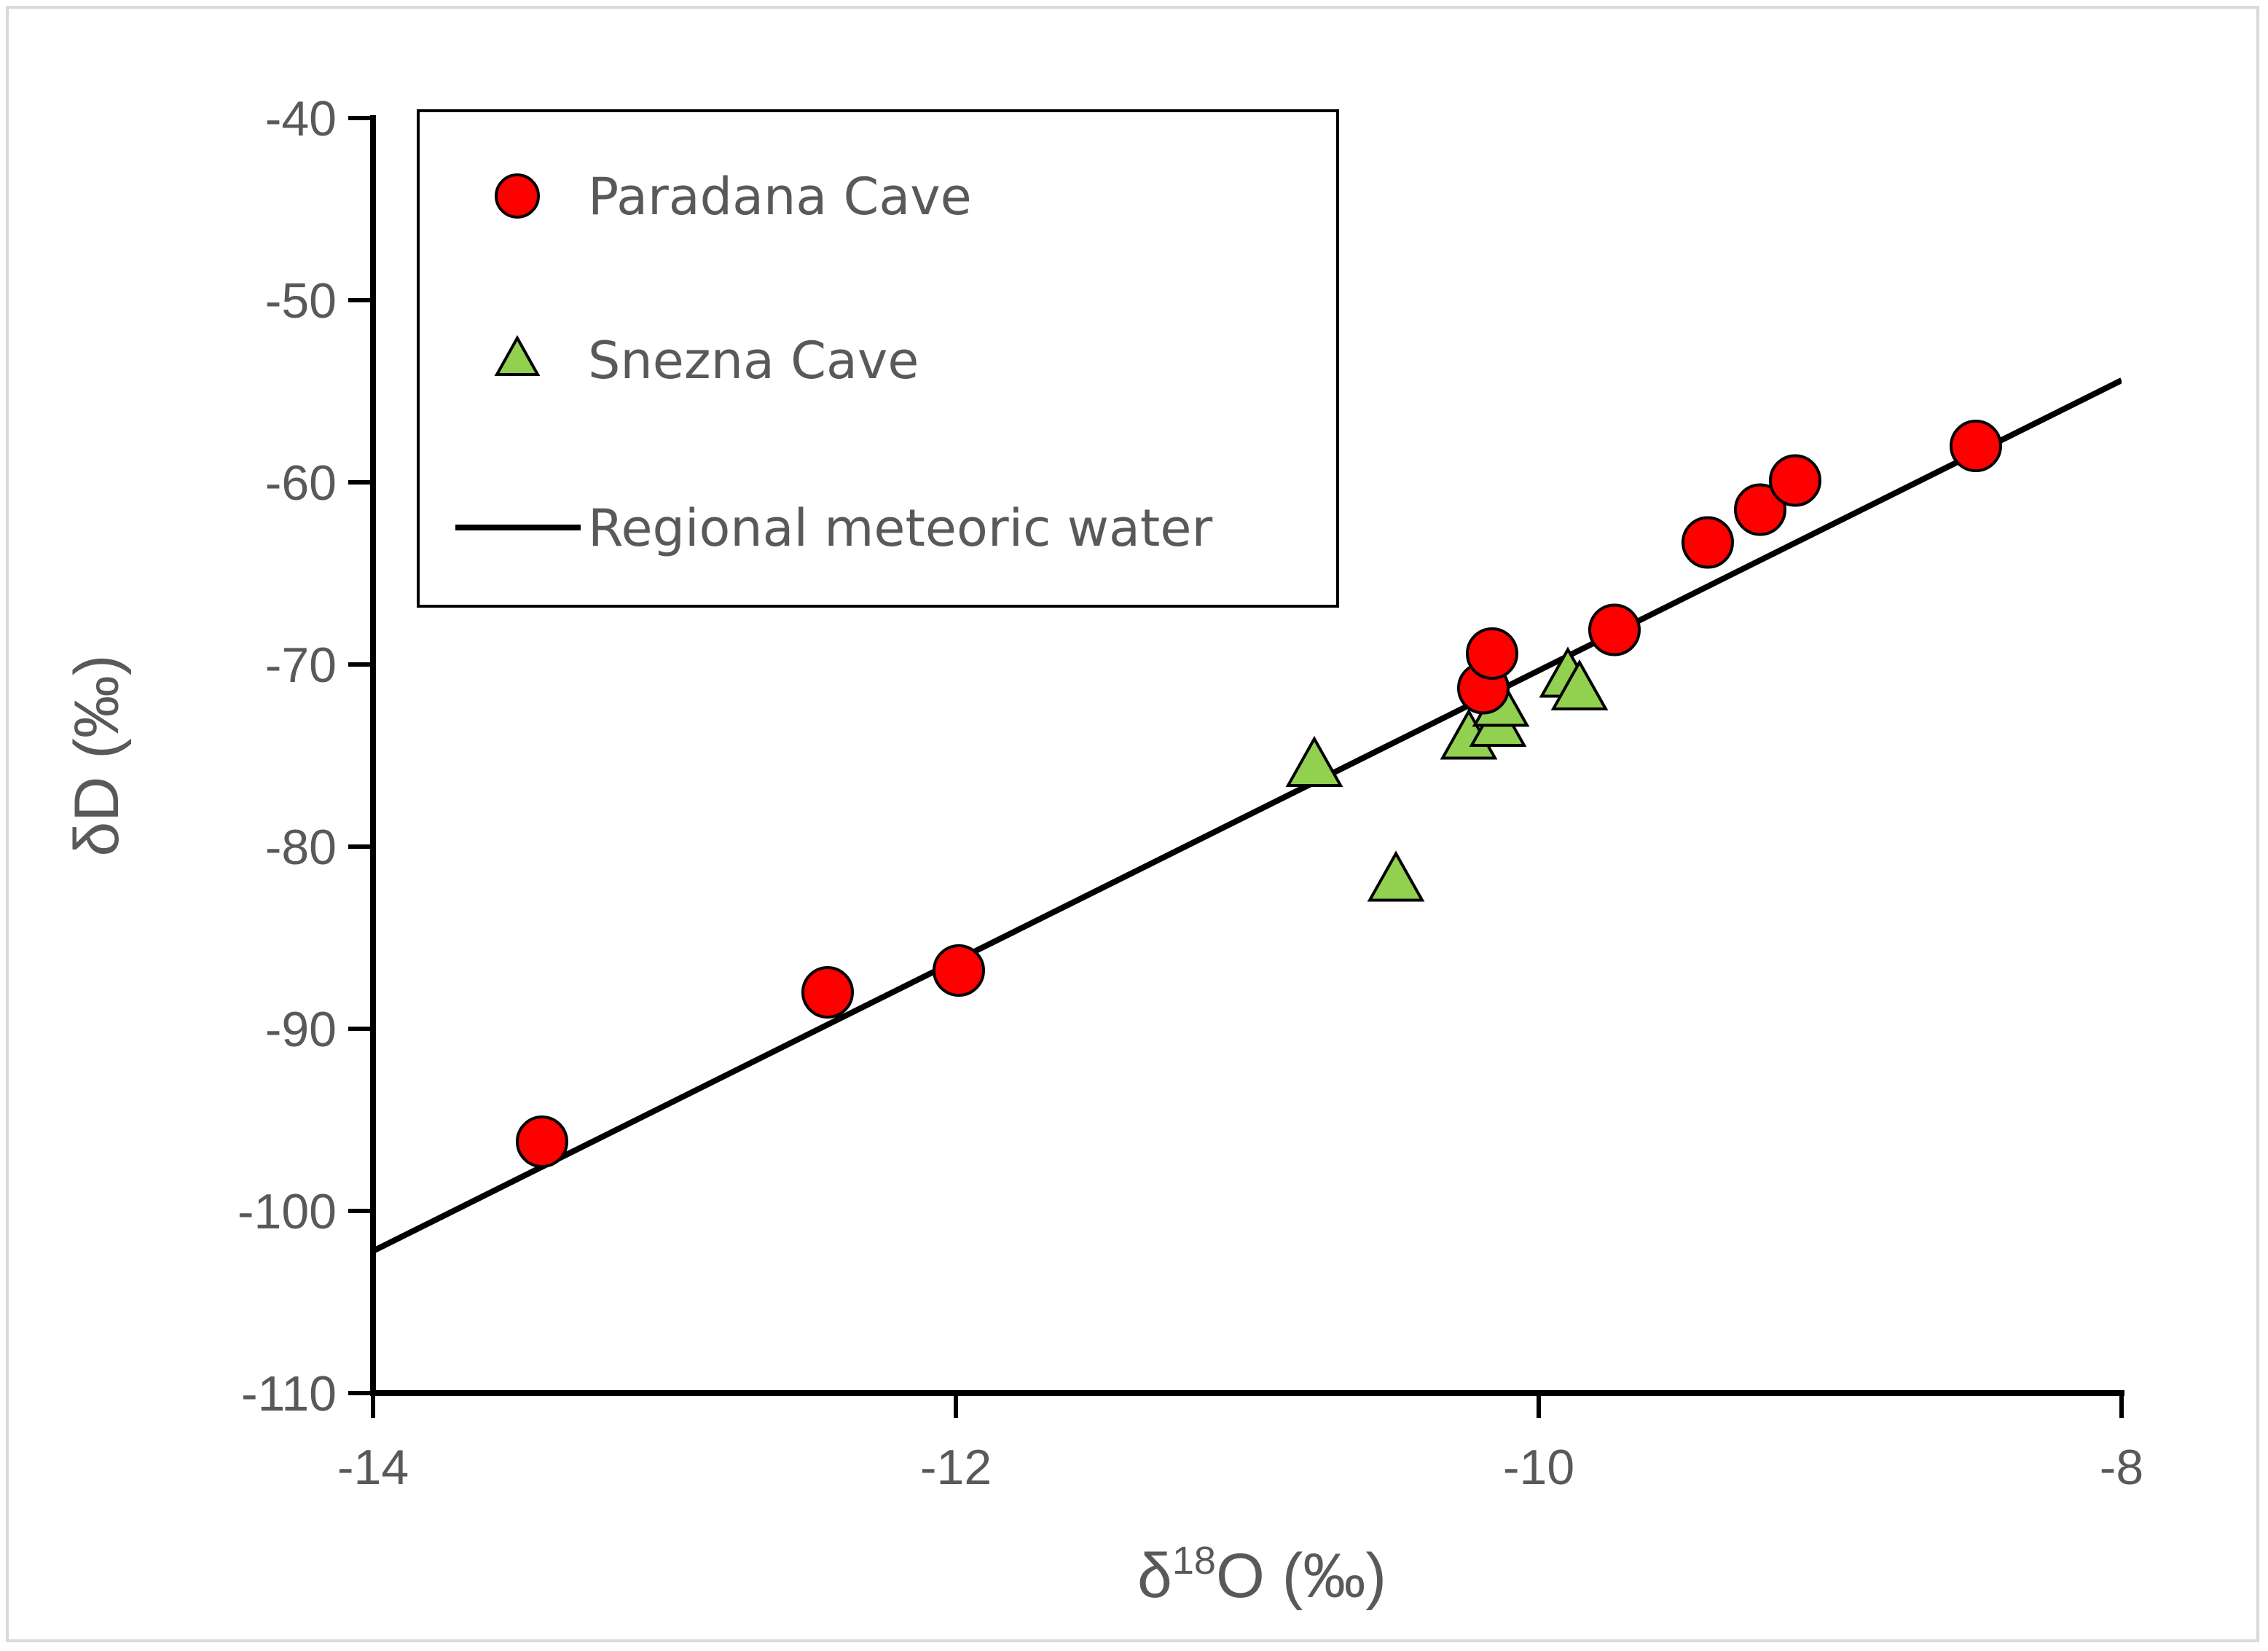 The image size is (2268, 1651). What do you see at coordinates (900, 528) in the screenshot?
I see `legend-meteoric-label: Regional meteoric water` at bounding box center [900, 528].